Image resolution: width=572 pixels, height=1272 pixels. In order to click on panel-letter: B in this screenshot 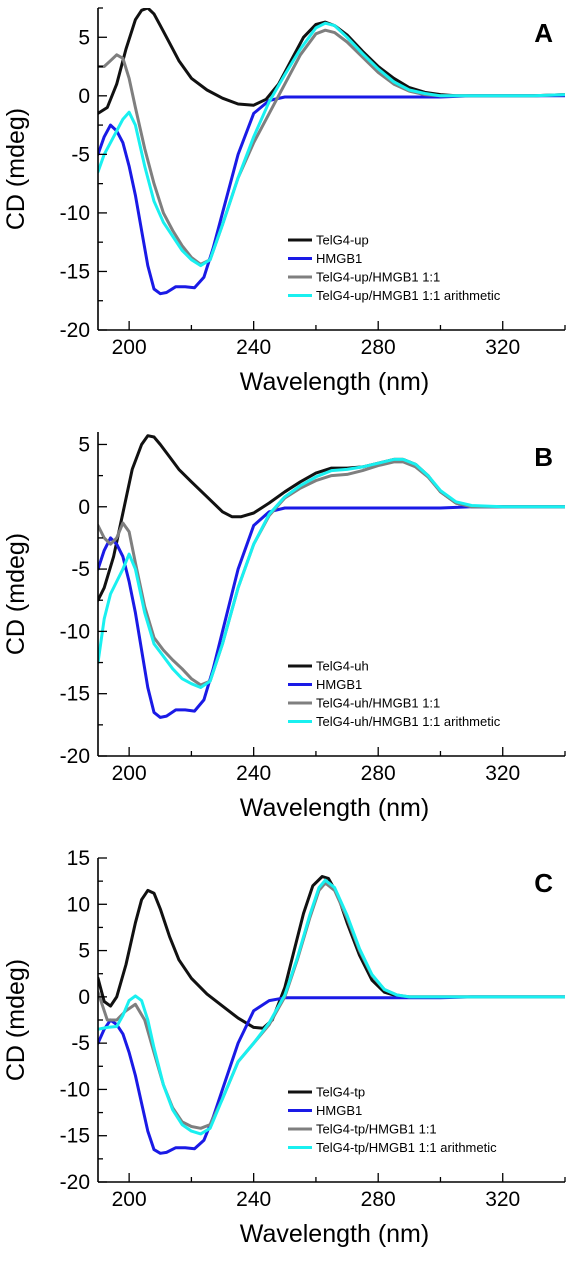, I will do `click(543, 457)`.